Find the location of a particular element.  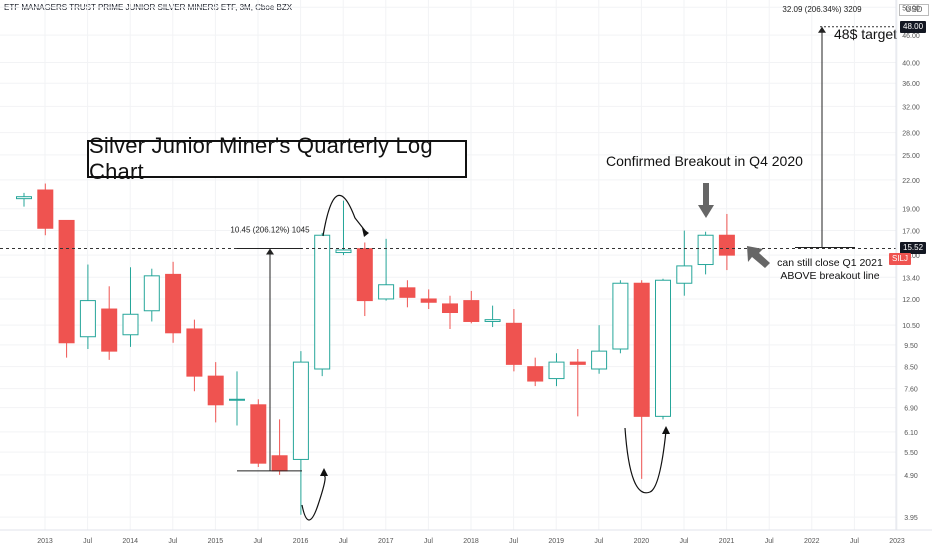

y-tick-label: 6.90 is located at coordinates (911, 409).